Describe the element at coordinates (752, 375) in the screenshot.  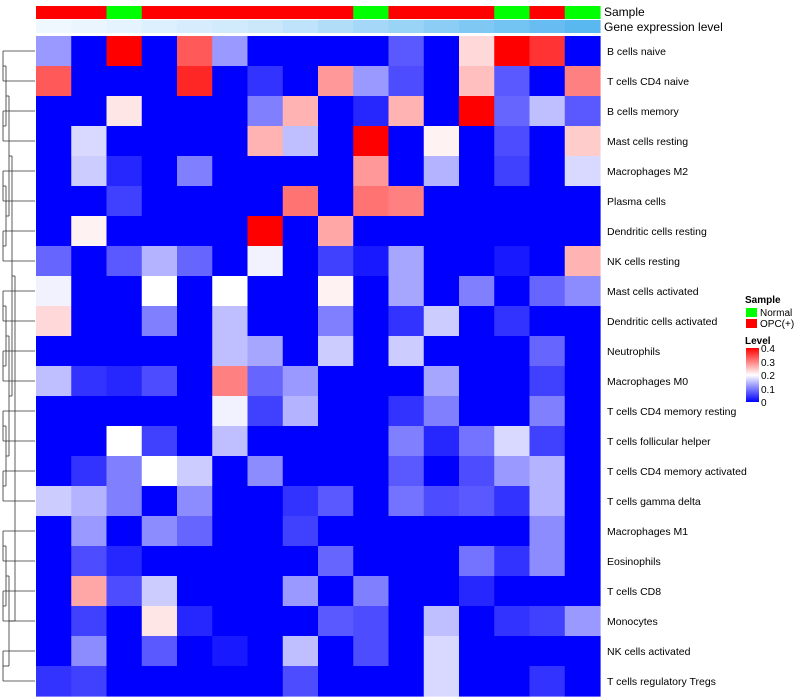
I see `level-colorbar` at that location.